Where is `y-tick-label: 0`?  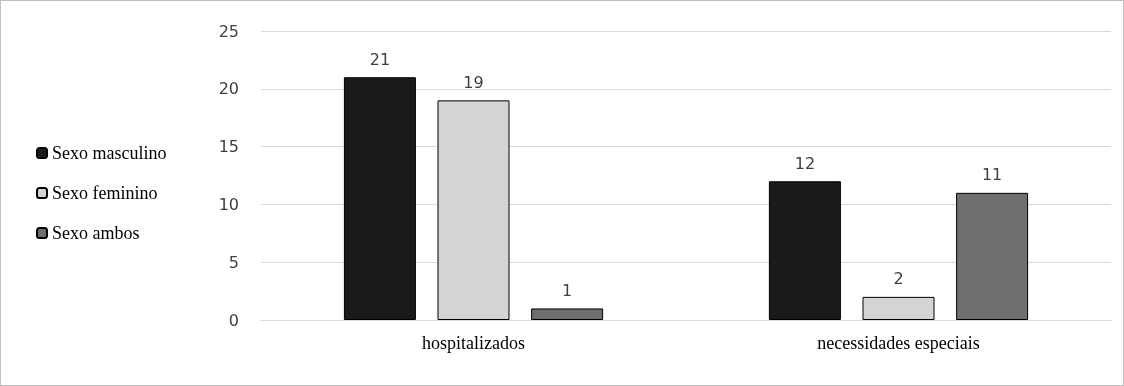
y-tick-label: 0 is located at coordinates (233, 320).